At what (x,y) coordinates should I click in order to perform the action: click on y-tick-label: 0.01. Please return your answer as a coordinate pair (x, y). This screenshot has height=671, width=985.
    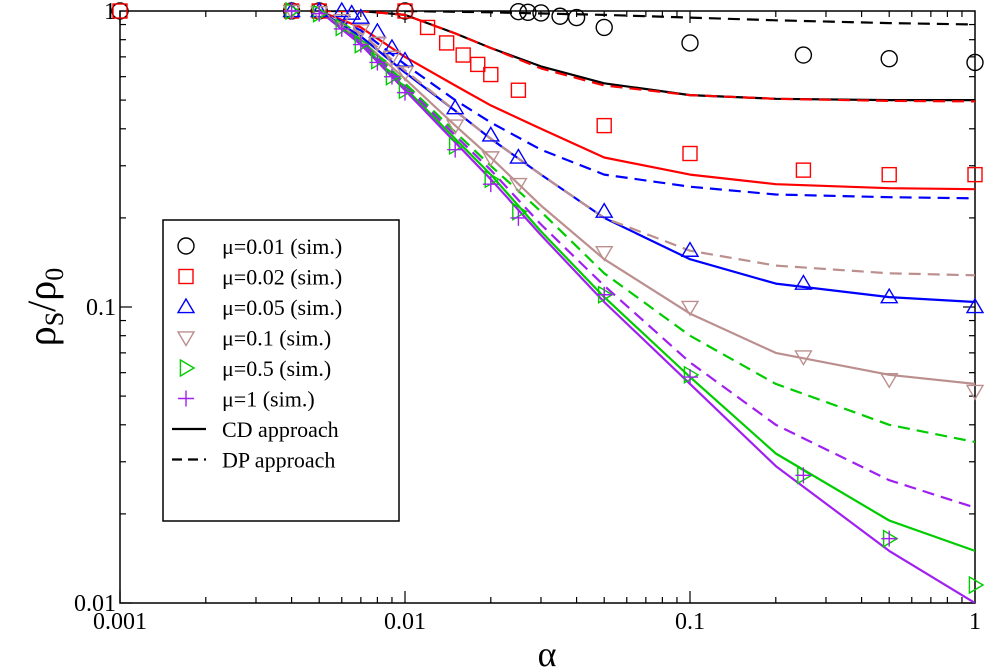
    Looking at the image, I should click on (95, 604).